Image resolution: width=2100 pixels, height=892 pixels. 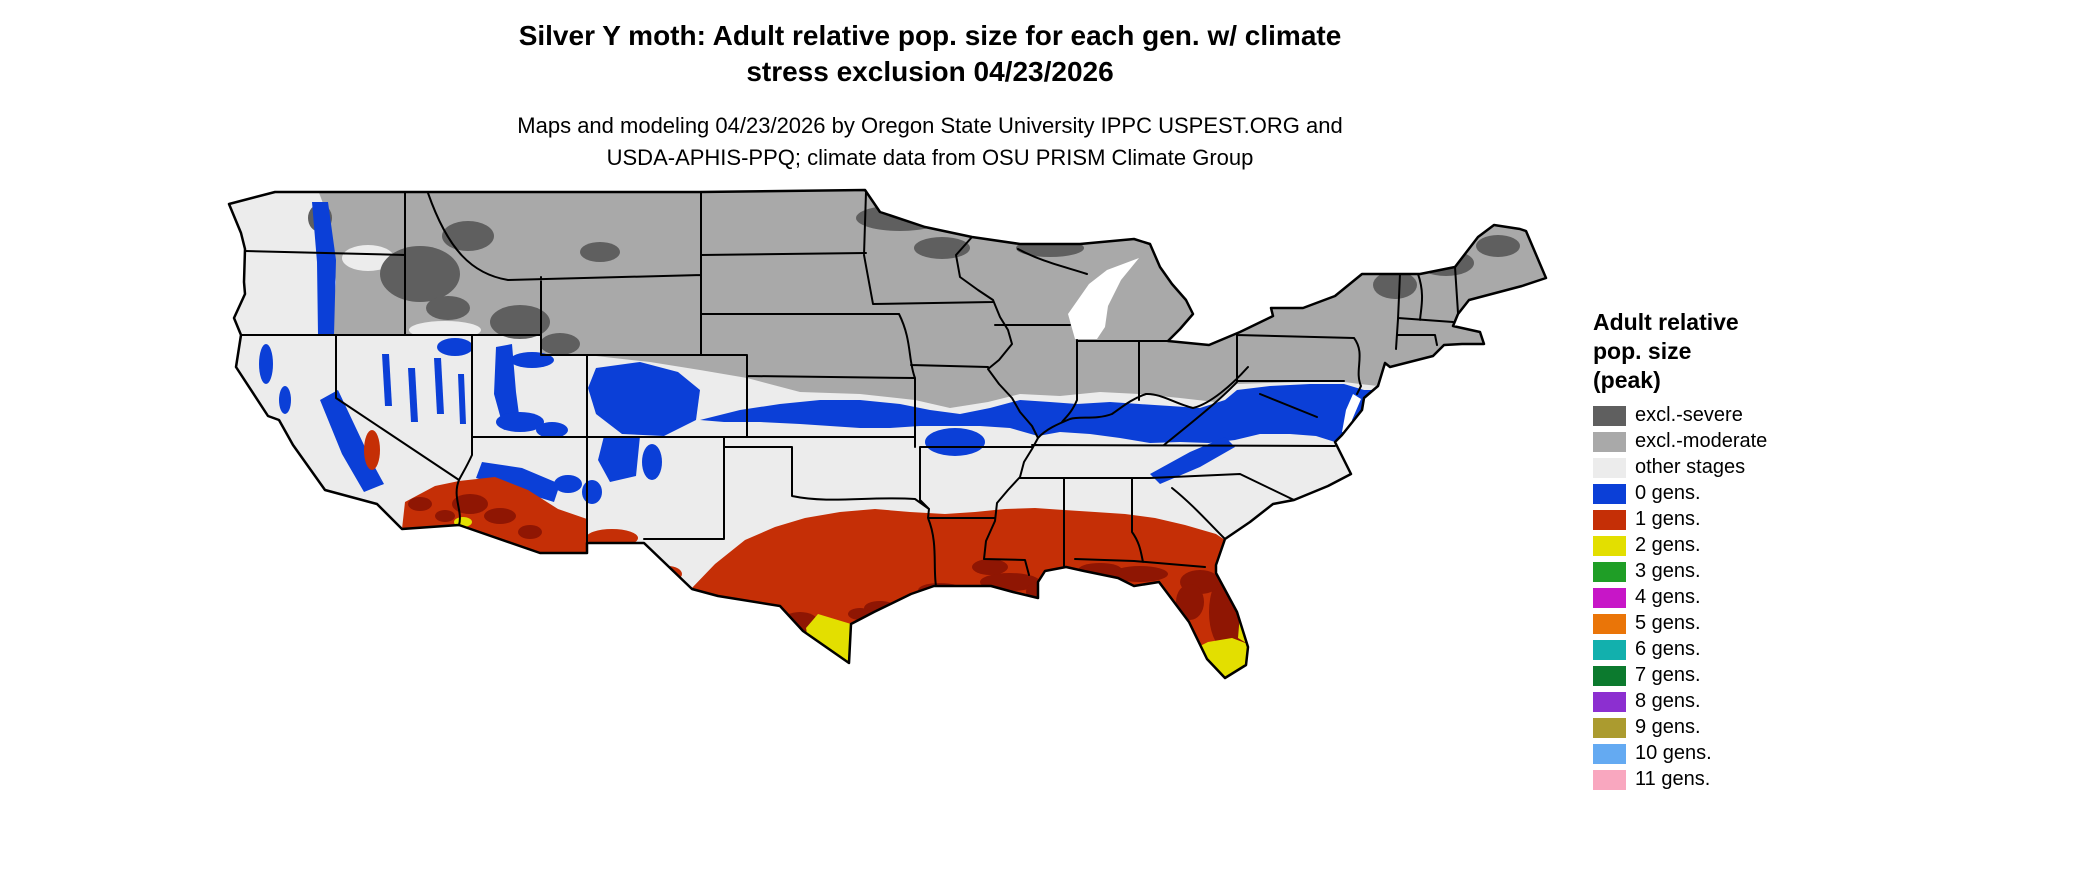 I want to click on legend-swatch-excl-moderate, so click(x=1609, y=441).